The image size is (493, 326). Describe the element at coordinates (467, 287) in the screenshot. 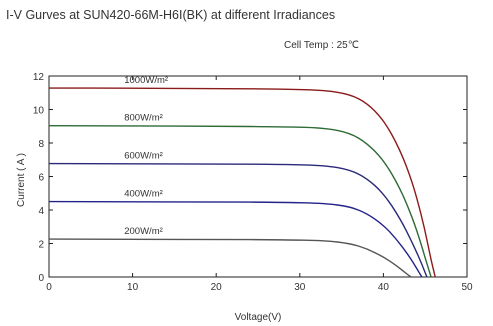

I see `x-tick-label: 50` at that location.